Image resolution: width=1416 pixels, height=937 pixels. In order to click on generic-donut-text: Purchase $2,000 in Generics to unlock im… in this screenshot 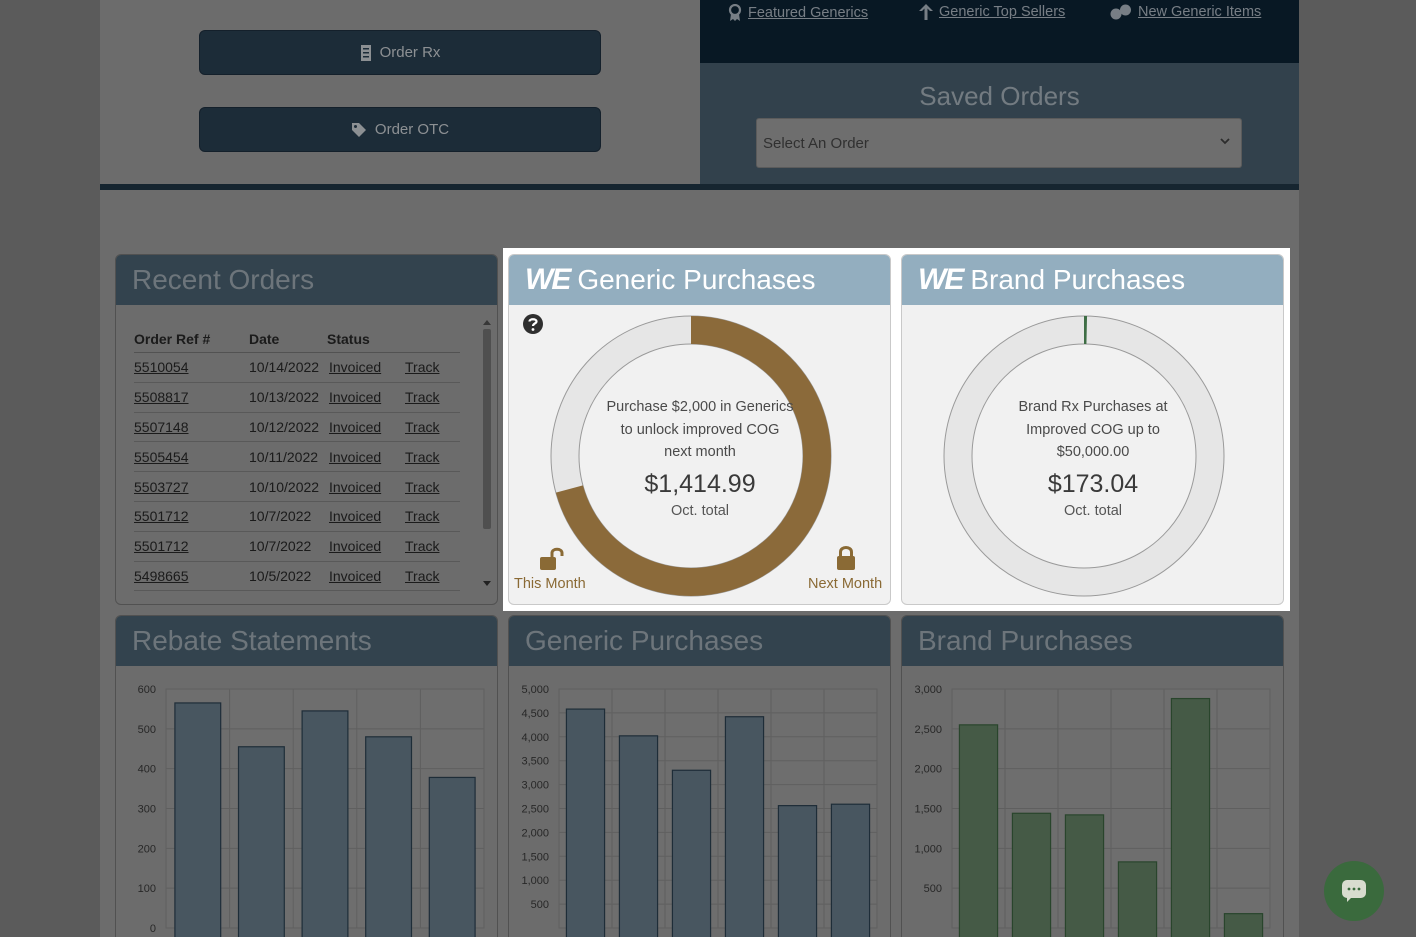, I will do `click(700, 457)`.